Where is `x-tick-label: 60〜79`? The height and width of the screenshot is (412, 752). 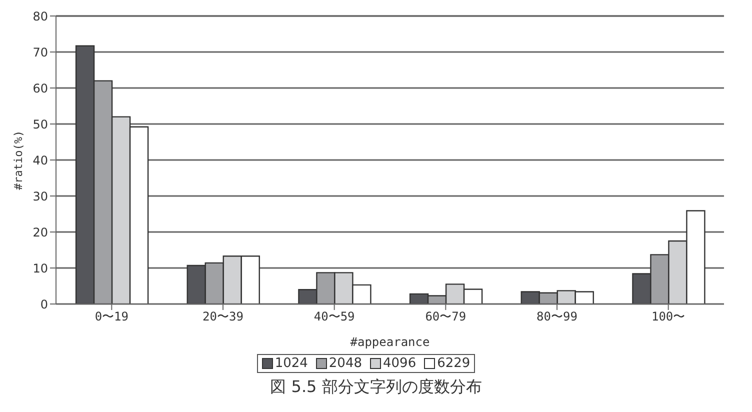
x-tick-label: 60〜79 is located at coordinates (445, 317).